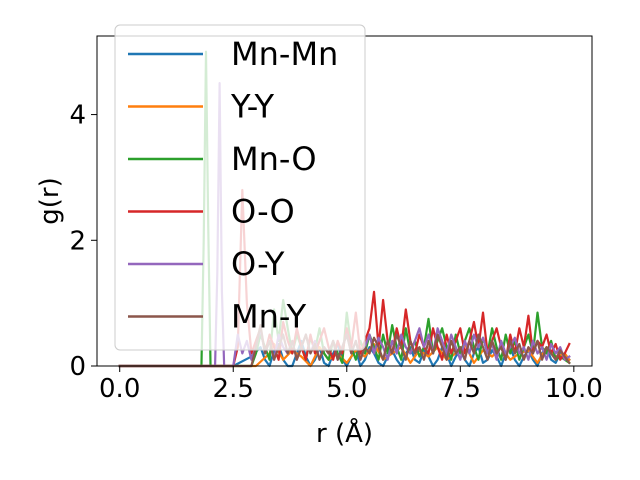 Image resolution: width=640 pixels, height=480 pixels. I want to click on x-tick-label: 0.0, so click(119, 389).